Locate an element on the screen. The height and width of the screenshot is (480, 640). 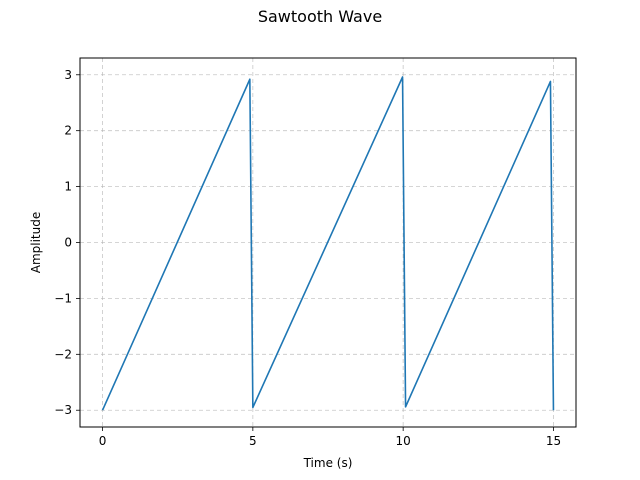
y-tick-label: 2 is located at coordinates (68, 131).